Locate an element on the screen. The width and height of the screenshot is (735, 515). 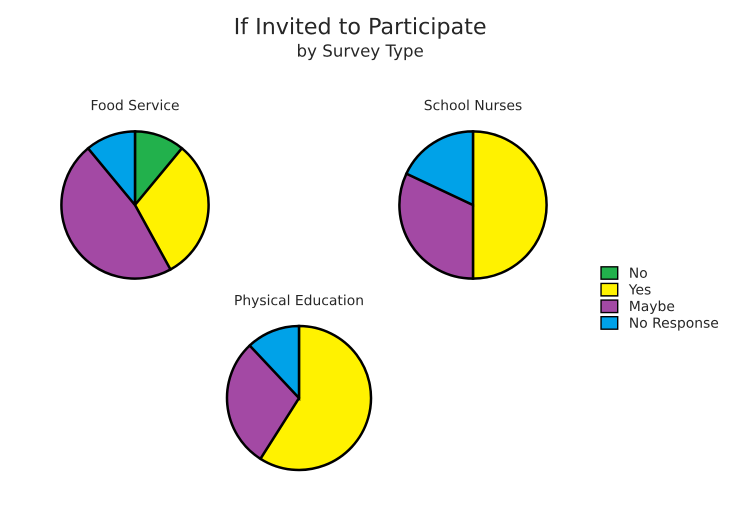
text: by Survey Type is located at coordinates (360, 52).